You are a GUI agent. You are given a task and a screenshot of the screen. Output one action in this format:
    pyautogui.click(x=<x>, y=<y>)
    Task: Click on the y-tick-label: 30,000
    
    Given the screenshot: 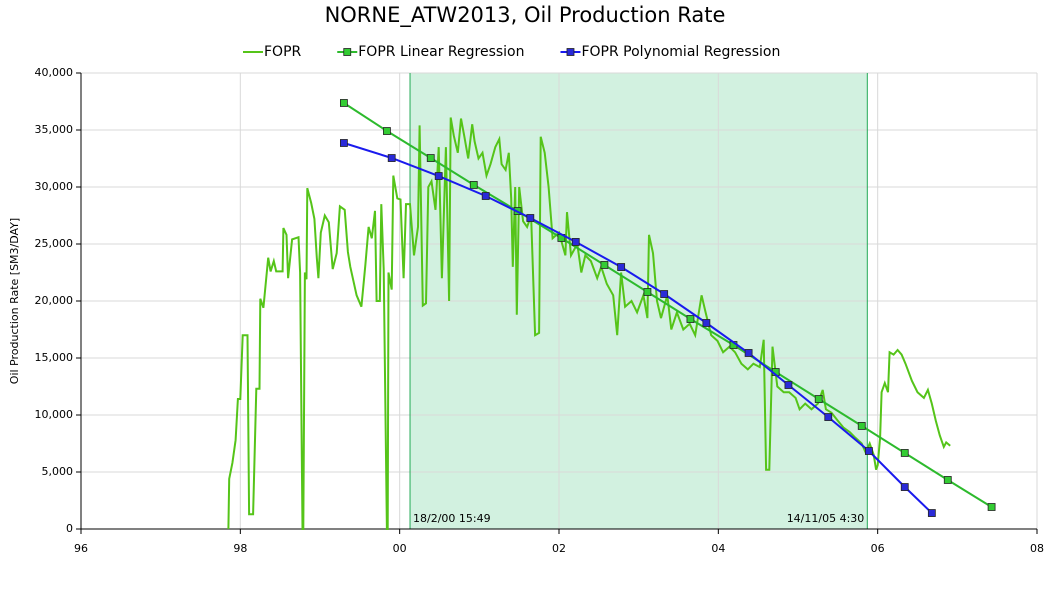 What is the action you would take?
    pyautogui.click(x=54, y=186)
    